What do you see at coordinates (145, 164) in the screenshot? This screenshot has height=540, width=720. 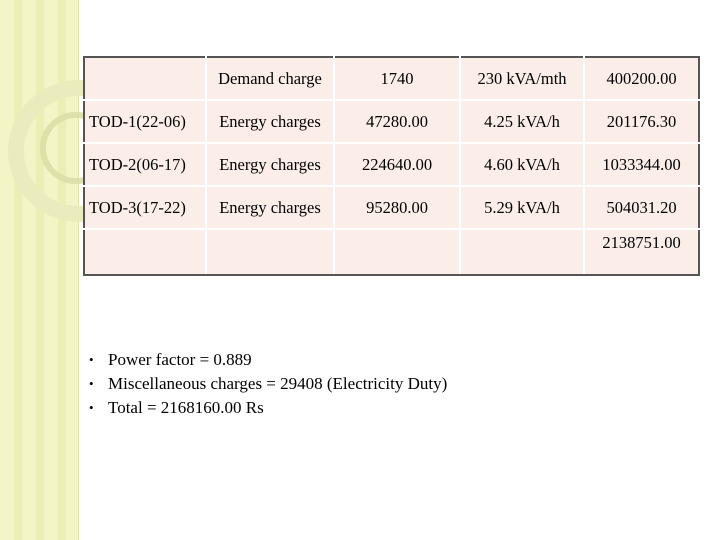 I see `table-cell: TOD-2(06-17)` at bounding box center [145, 164].